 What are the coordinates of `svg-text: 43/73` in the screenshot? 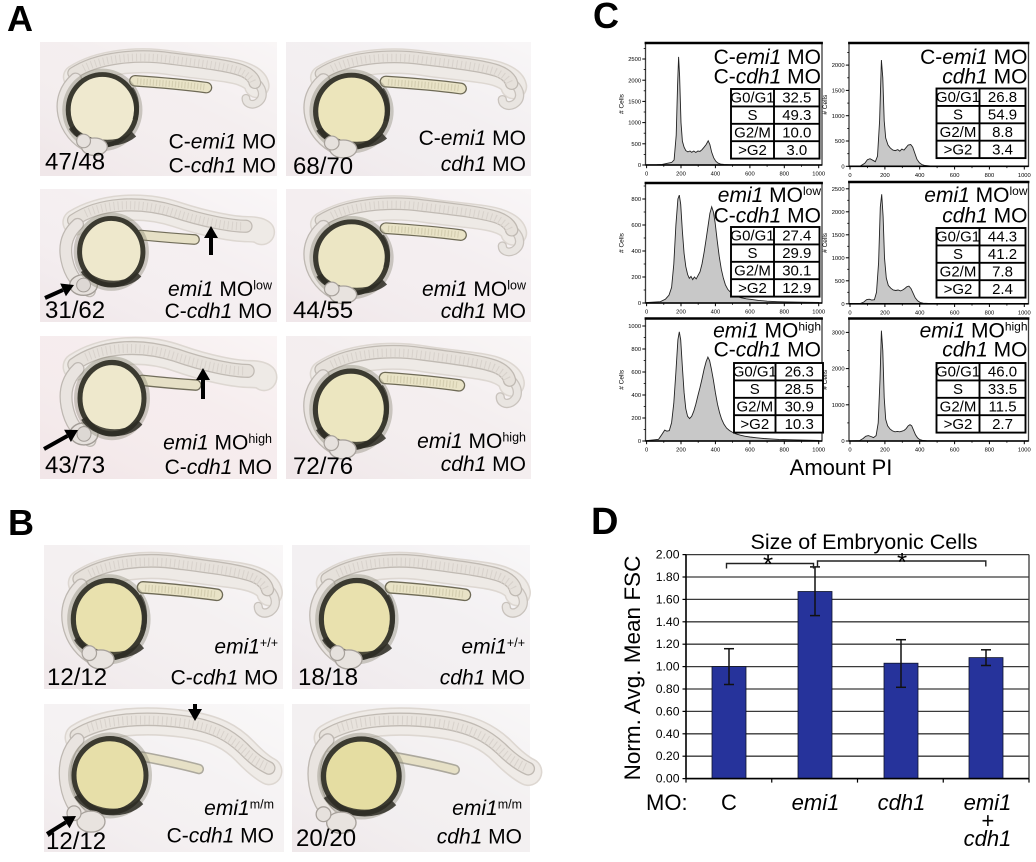 It's located at (75, 465).